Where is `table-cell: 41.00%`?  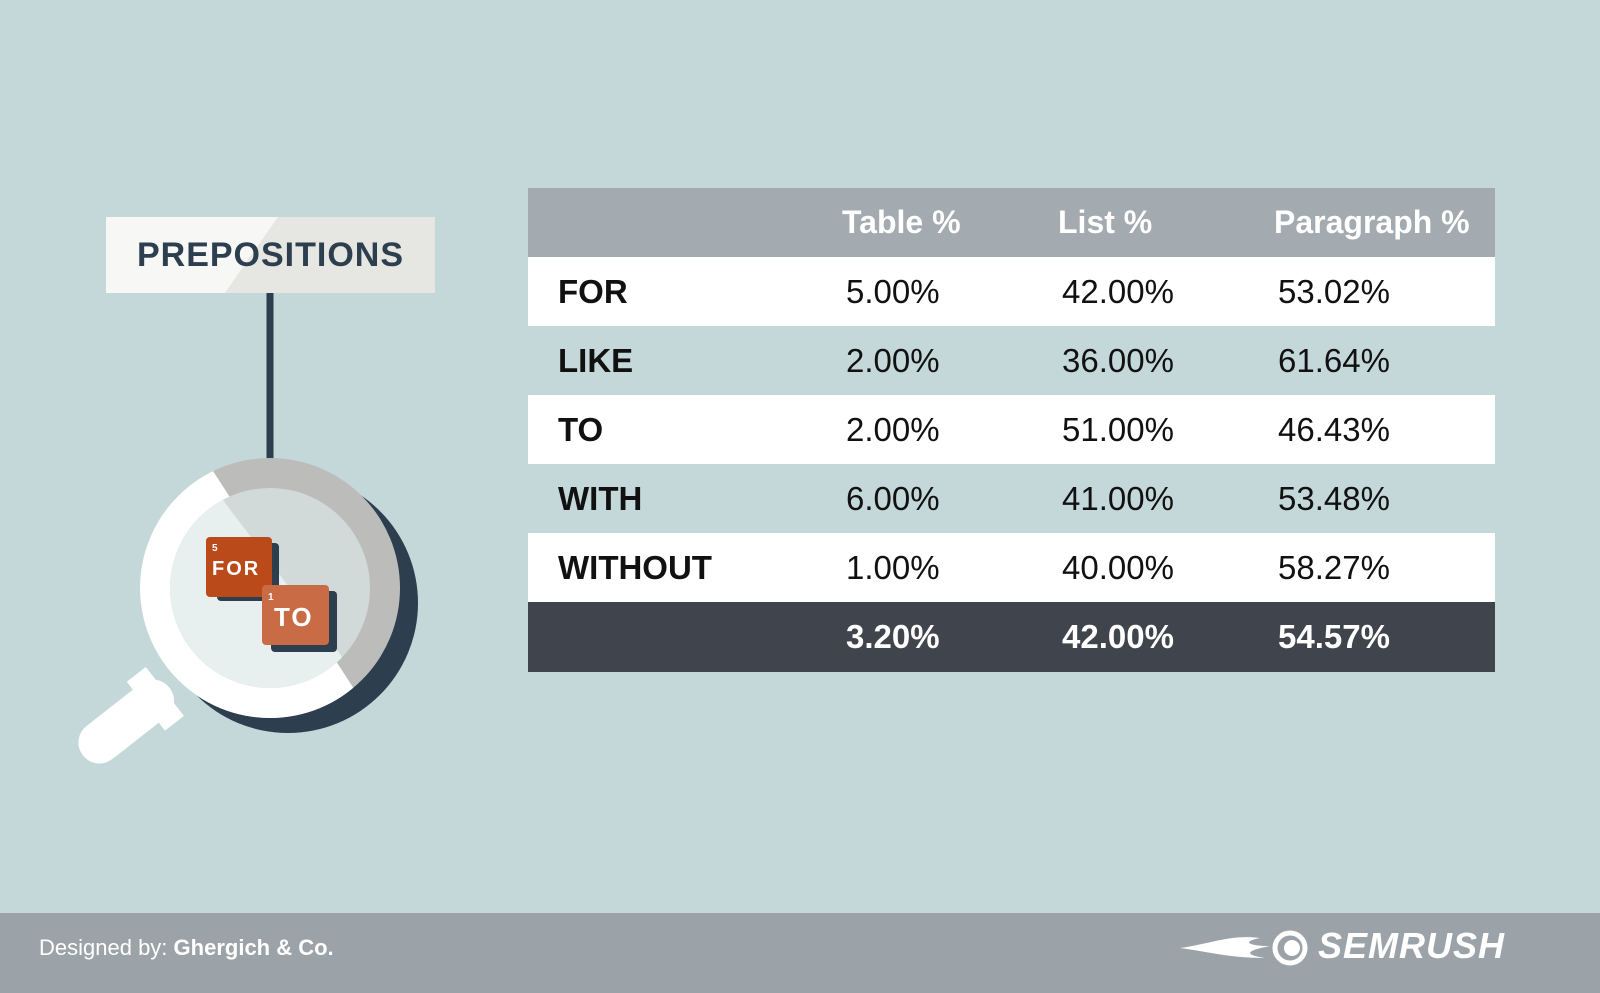
table-cell: 41.00% is located at coordinates (1118, 498).